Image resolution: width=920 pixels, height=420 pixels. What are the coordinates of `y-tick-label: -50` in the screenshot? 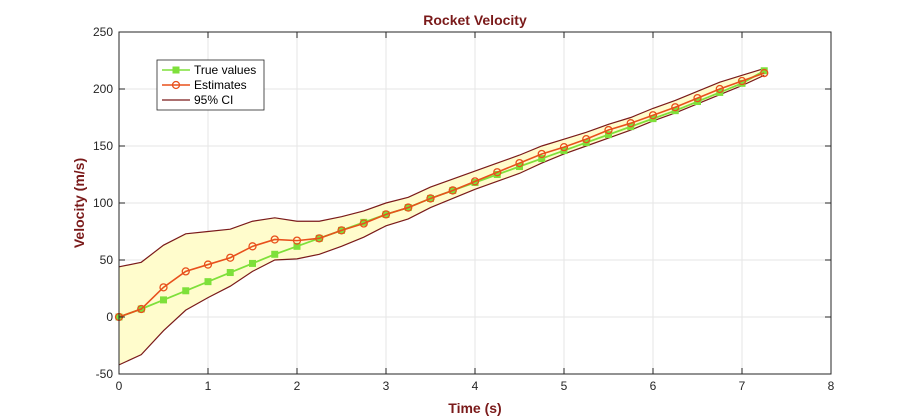 It's located at (105, 374).